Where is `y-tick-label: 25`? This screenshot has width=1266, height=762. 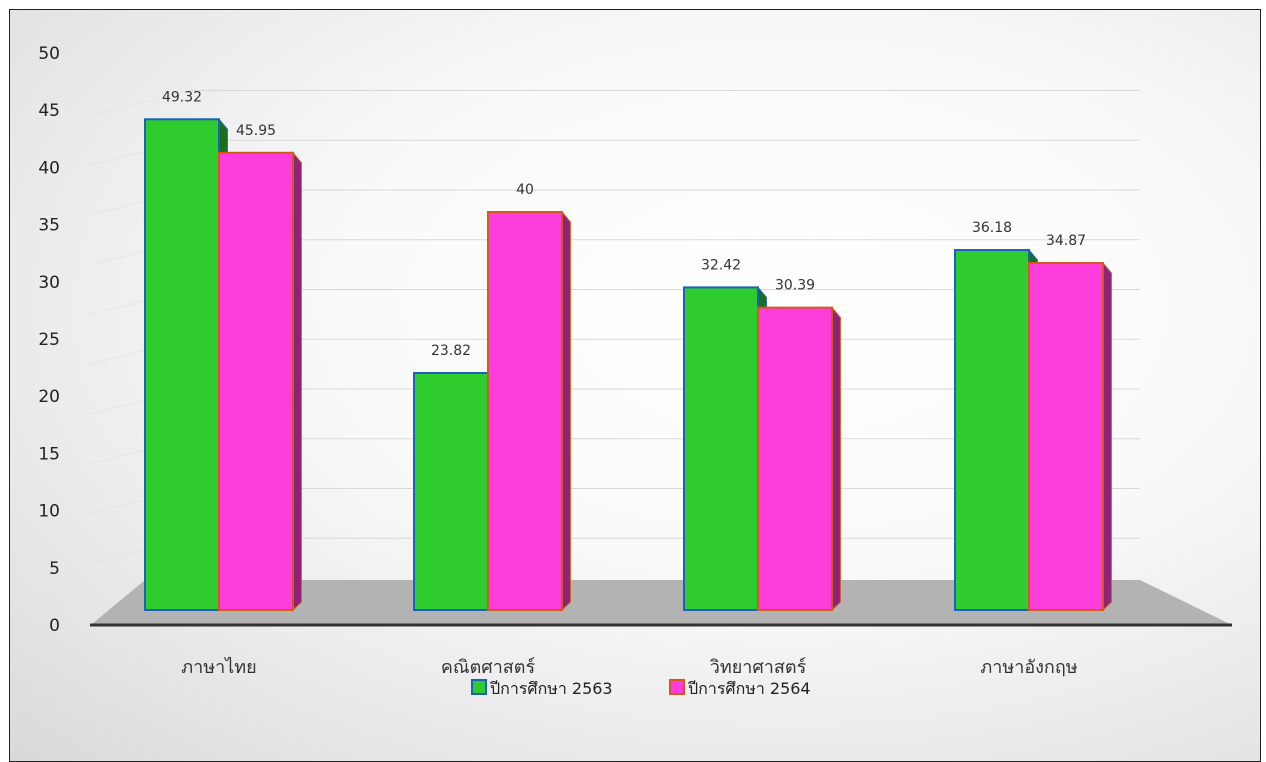
y-tick-label: 25 is located at coordinates (49, 340).